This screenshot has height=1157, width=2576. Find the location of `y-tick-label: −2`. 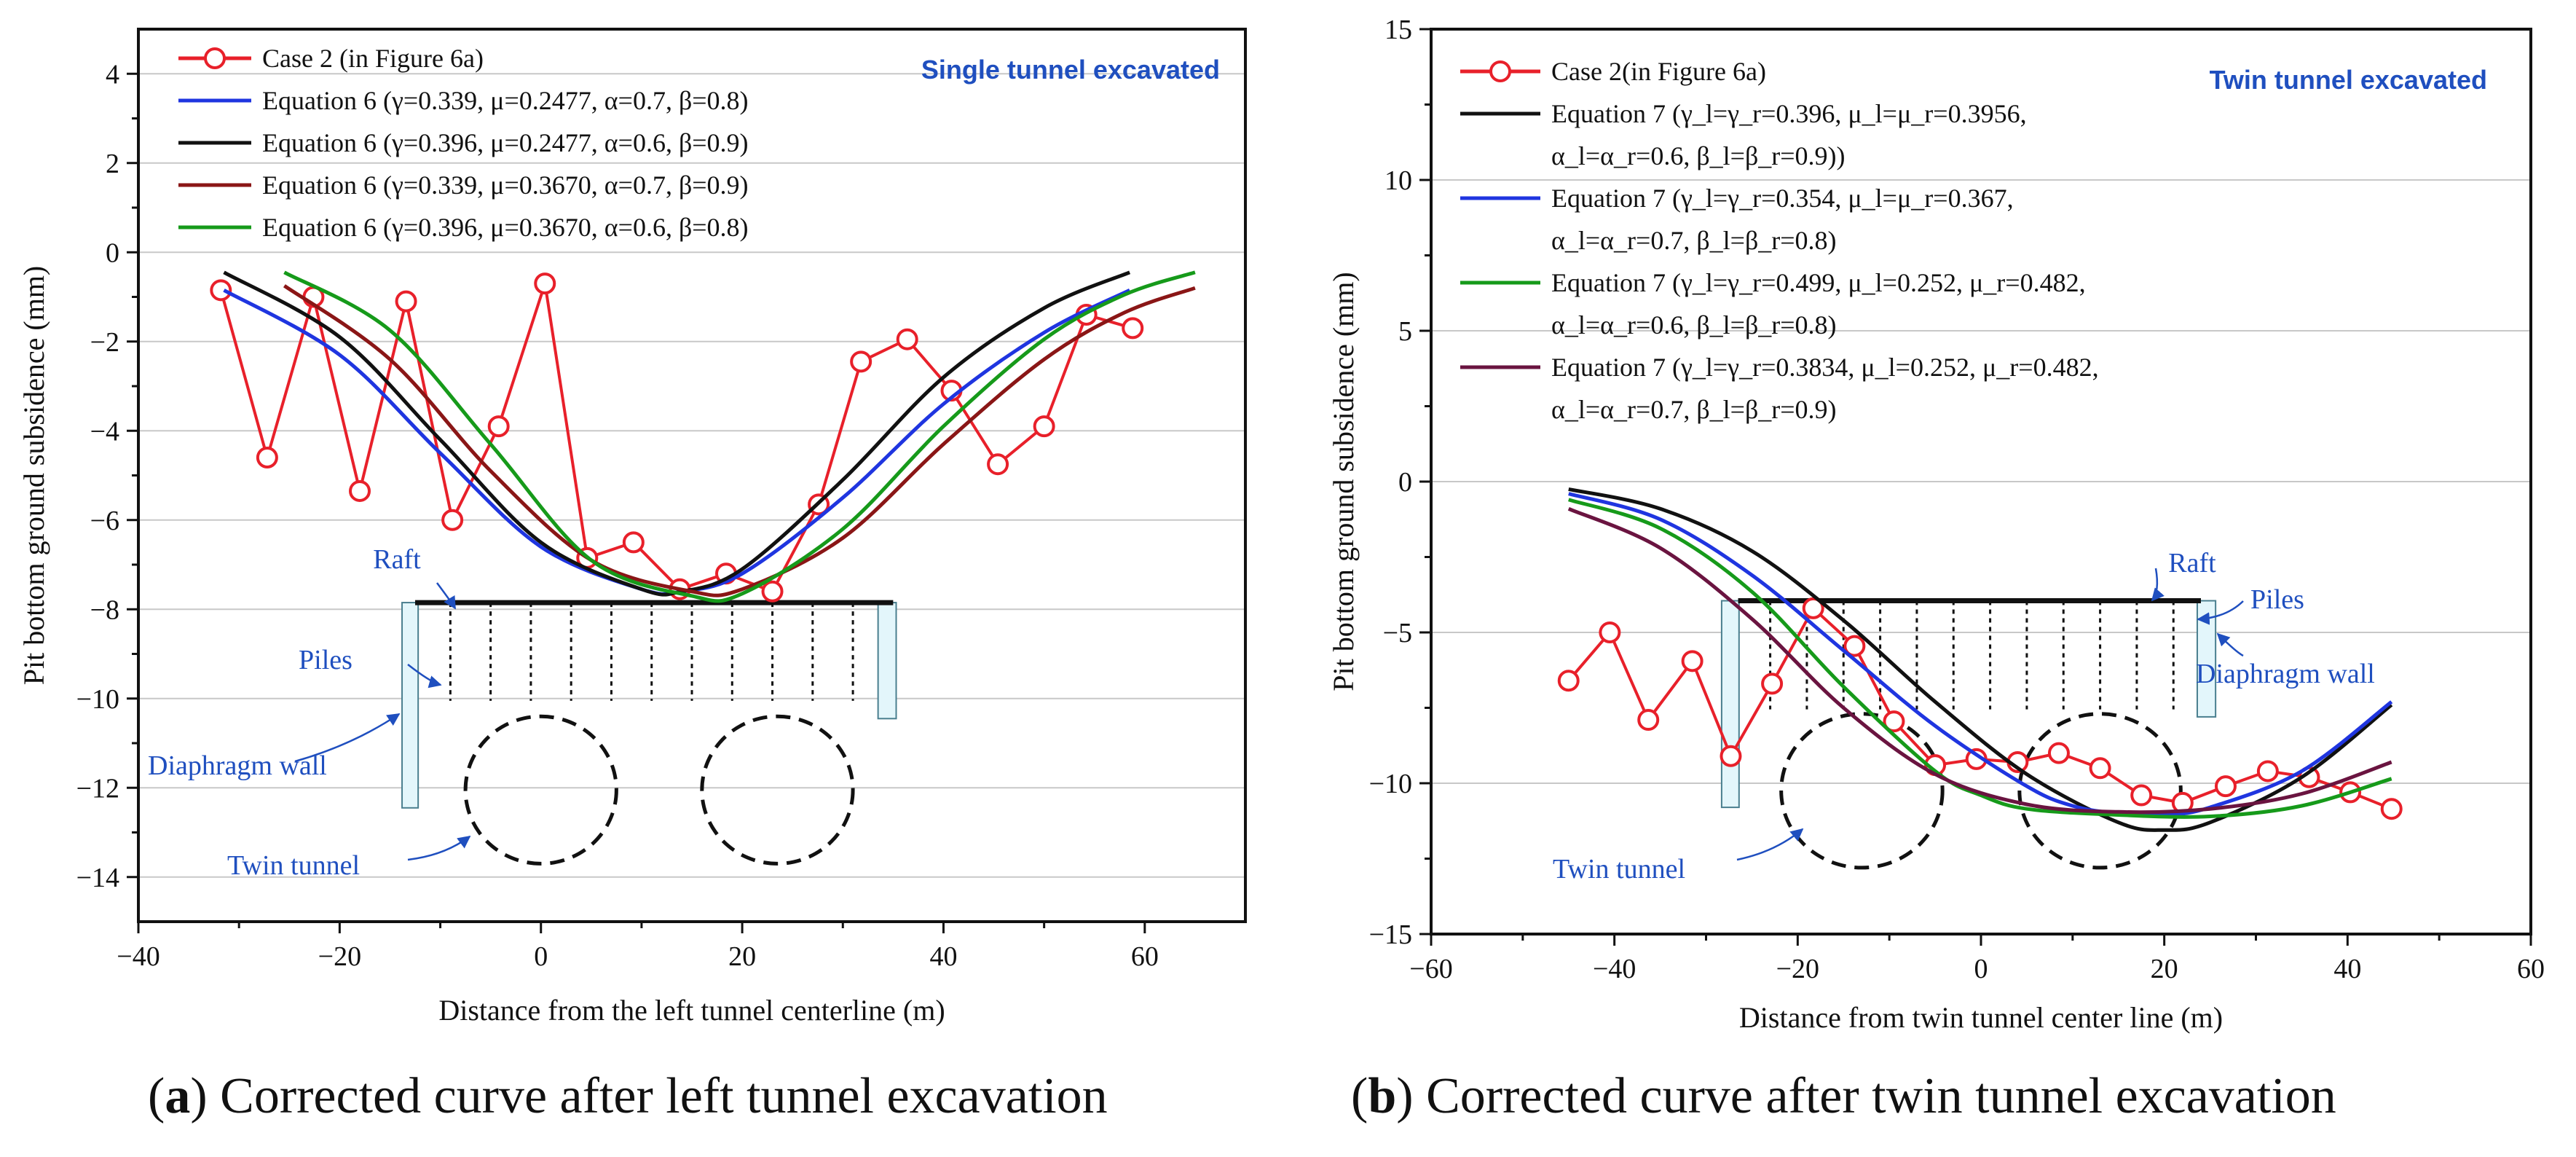

y-tick-label: −2 is located at coordinates (104, 342).